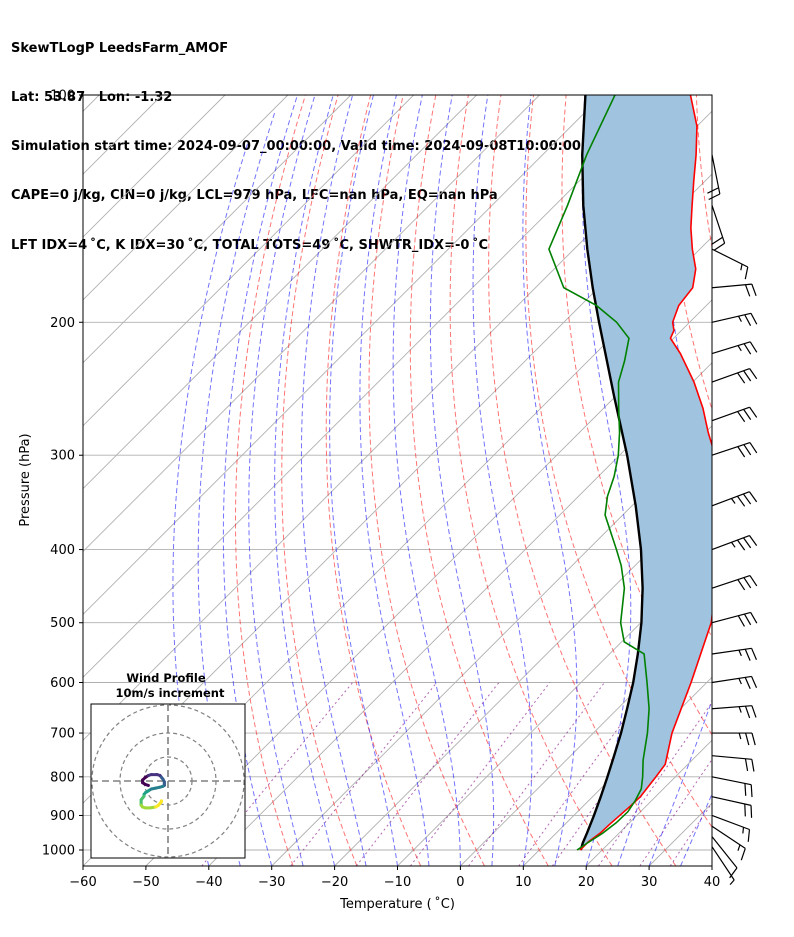 The height and width of the screenshot is (937, 794). Describe the element at coordinates (25, 479) in the screenshot. I see `y-axis-label: Pressure (hPa)` at that location.